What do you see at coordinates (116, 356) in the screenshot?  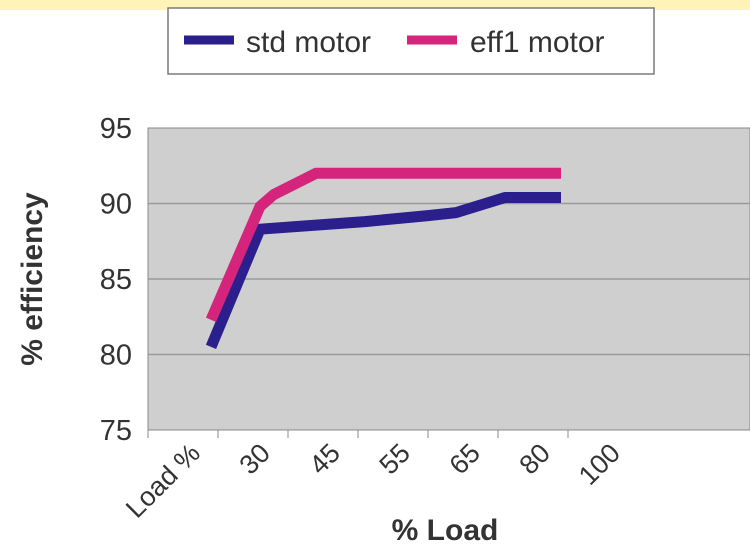 I see `y-tick-label: 80` at bounding box center [116, 356].